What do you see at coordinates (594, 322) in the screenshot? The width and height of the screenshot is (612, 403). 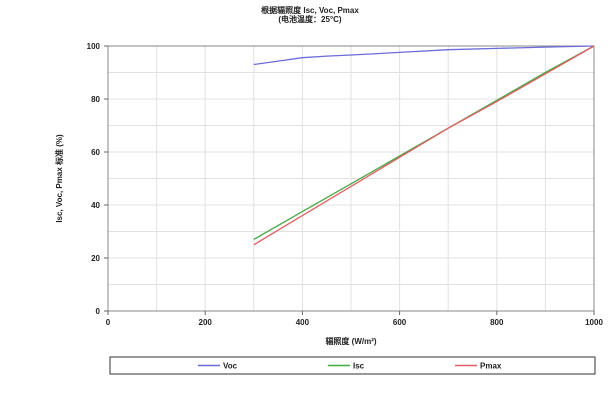 I see `x-tick-label: 1000` at bounding box center [594, 322].